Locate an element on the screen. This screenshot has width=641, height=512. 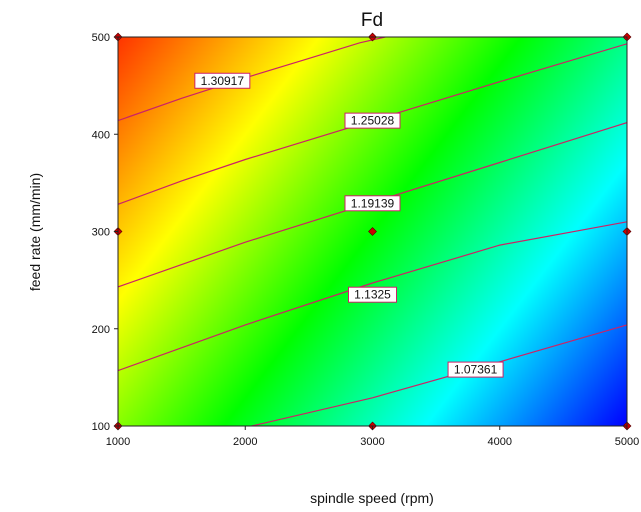
x-axis: 1000 2000 3000 4000 5000 is located at coordinates (372, 437).